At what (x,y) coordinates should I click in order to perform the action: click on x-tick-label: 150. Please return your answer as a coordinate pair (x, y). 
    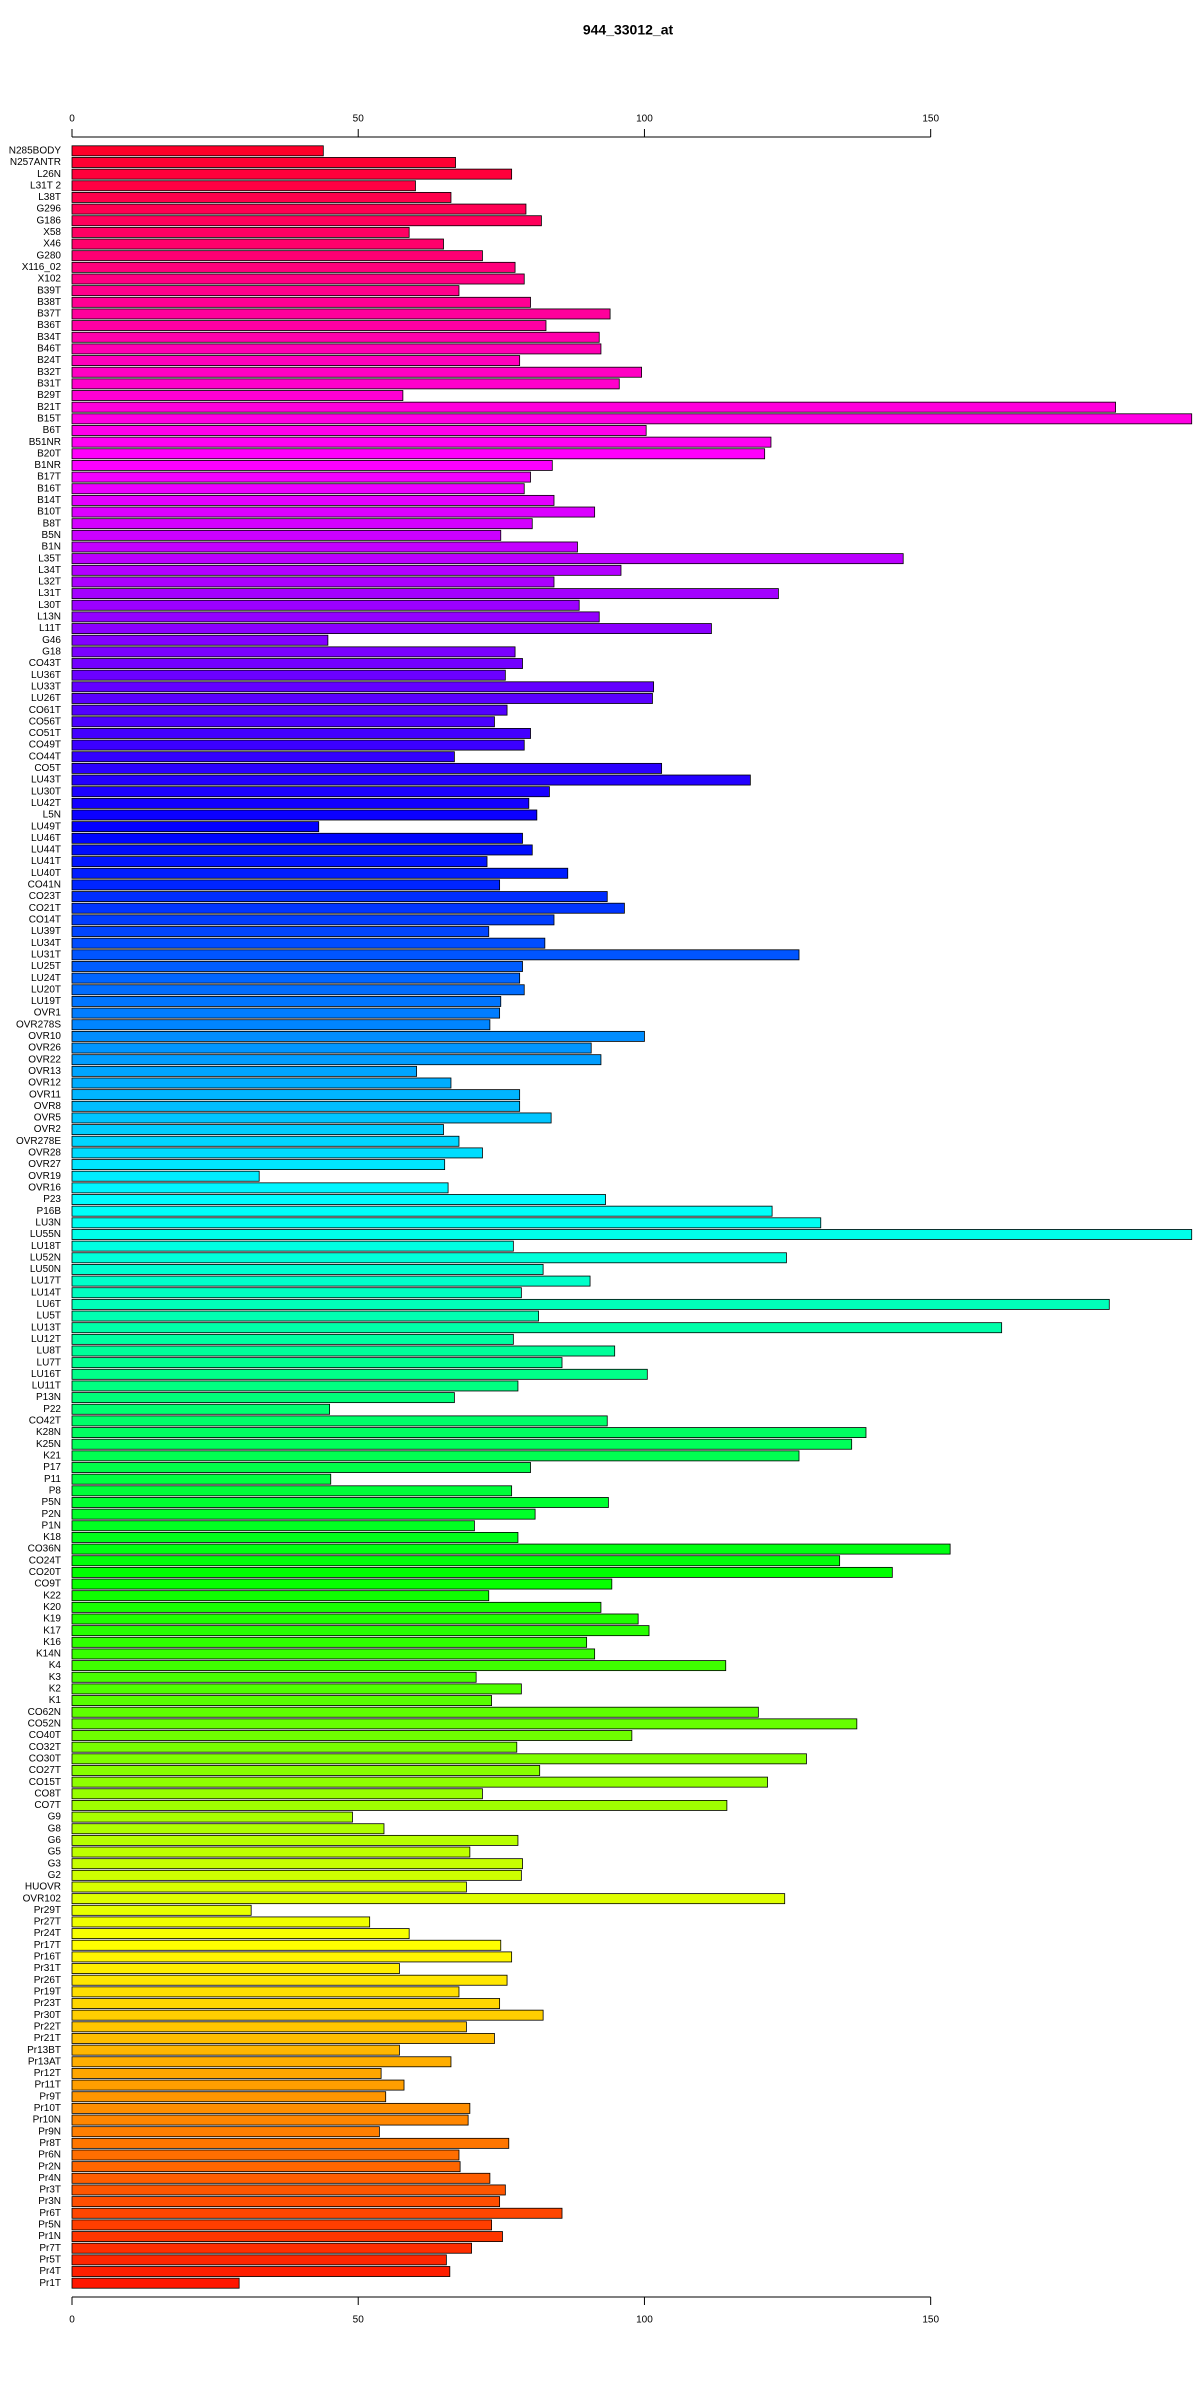
    Looking at the image, I should click on (930, 119).